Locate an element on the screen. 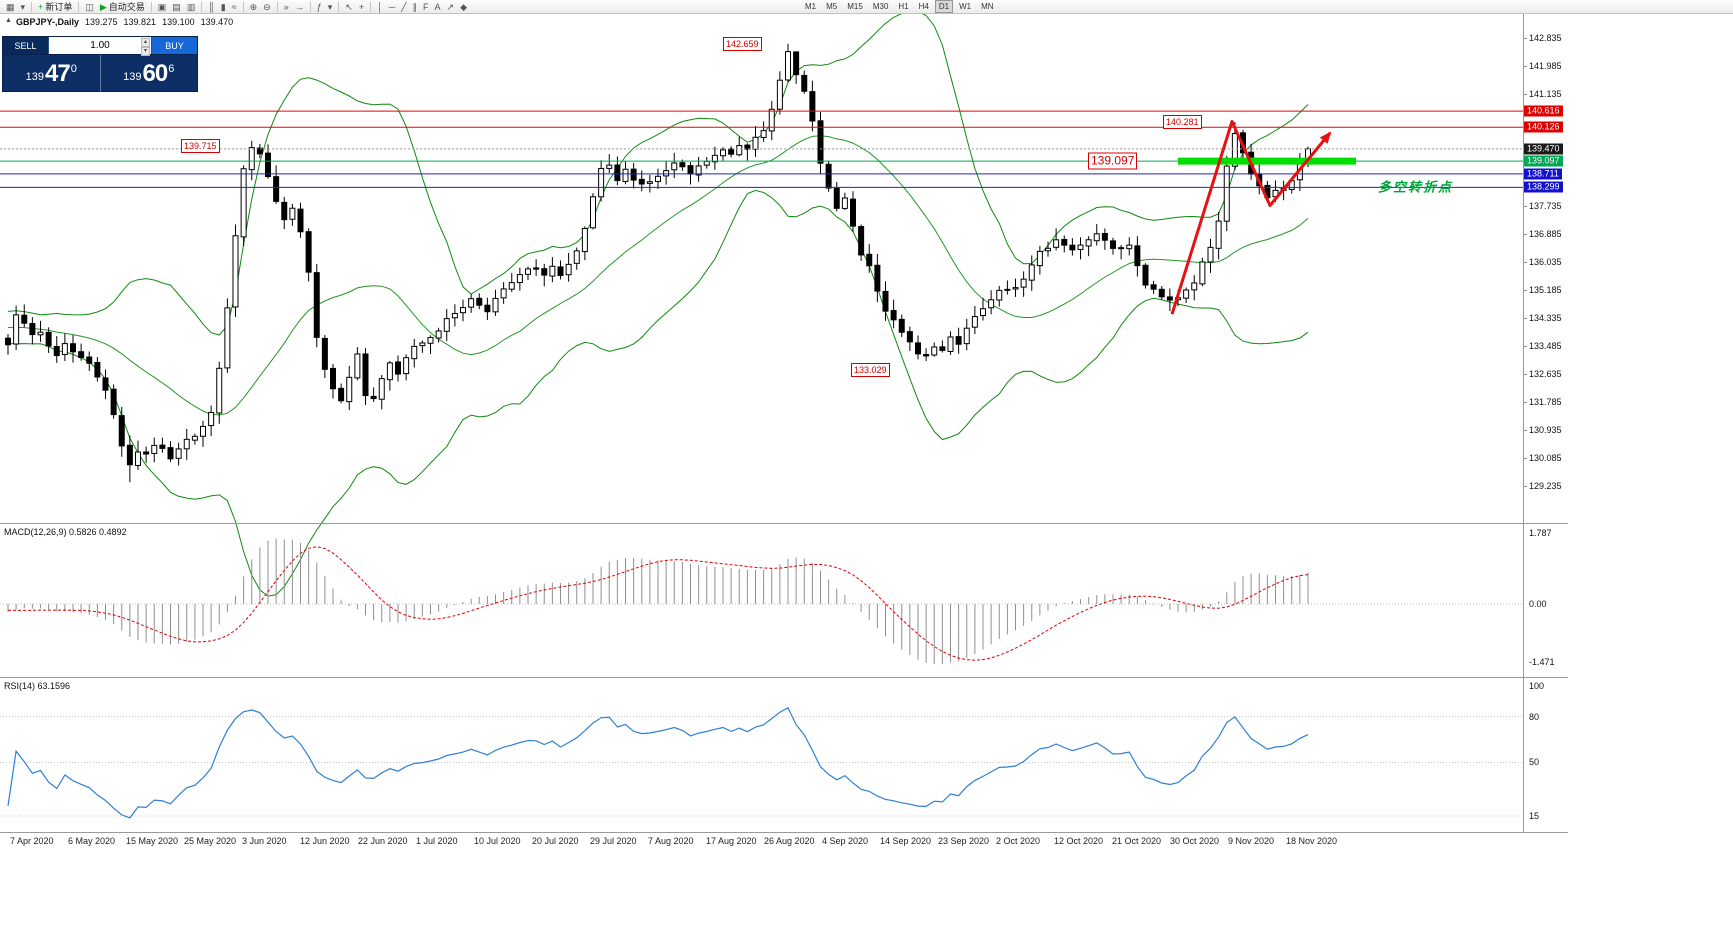 This screenshot has height=937, width=1733. price-tick: 141.135 is located at coordinates (1545, 93).